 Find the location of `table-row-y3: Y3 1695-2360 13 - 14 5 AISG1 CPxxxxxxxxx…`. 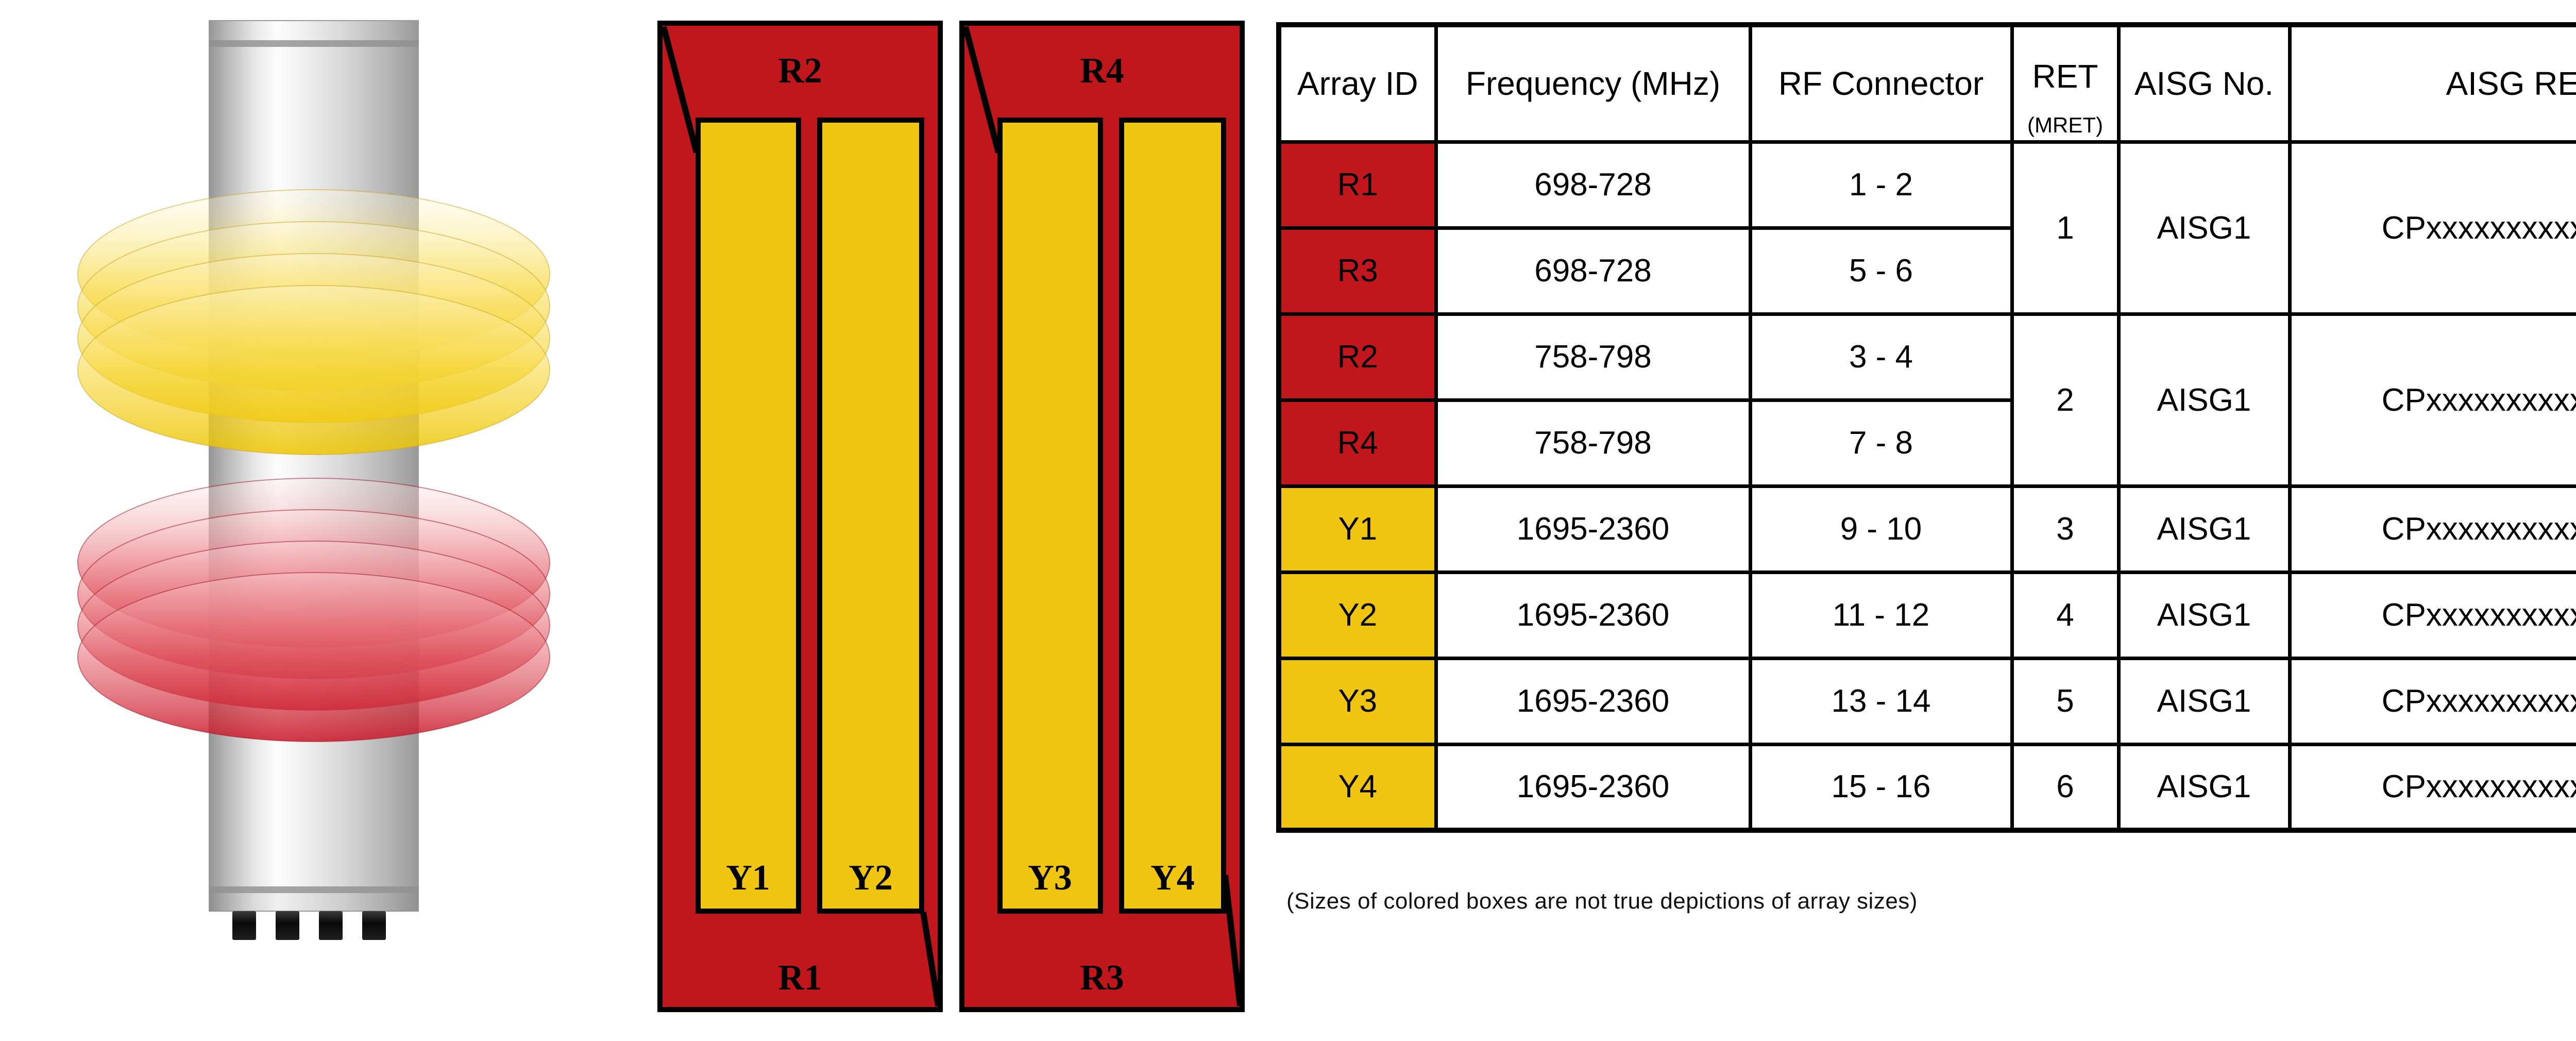

table-row-y3: Y3 1695-2360 13 - 14 5 AISG1 CPxxxxxxxxx… is located at coordinates (1926, 701).